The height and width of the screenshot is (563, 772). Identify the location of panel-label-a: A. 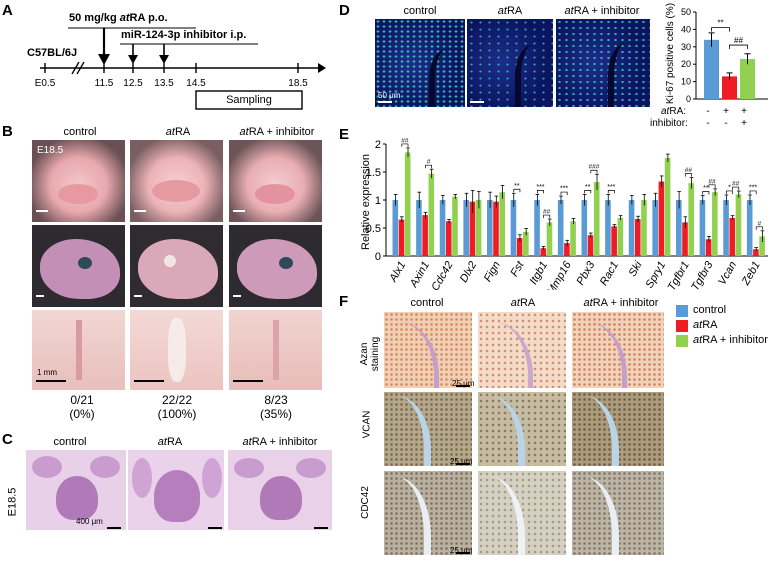
(7, 10).